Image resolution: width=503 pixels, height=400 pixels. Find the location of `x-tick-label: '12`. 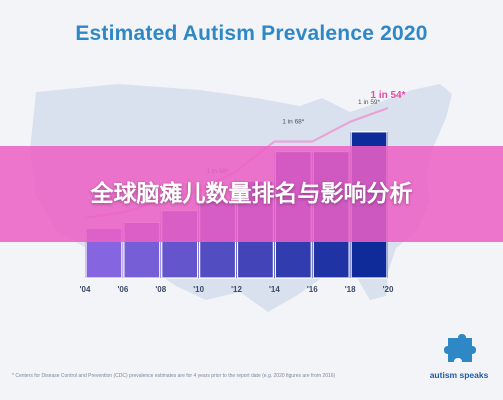

x-tick-label: '12 is located at coordinates (236, 289).